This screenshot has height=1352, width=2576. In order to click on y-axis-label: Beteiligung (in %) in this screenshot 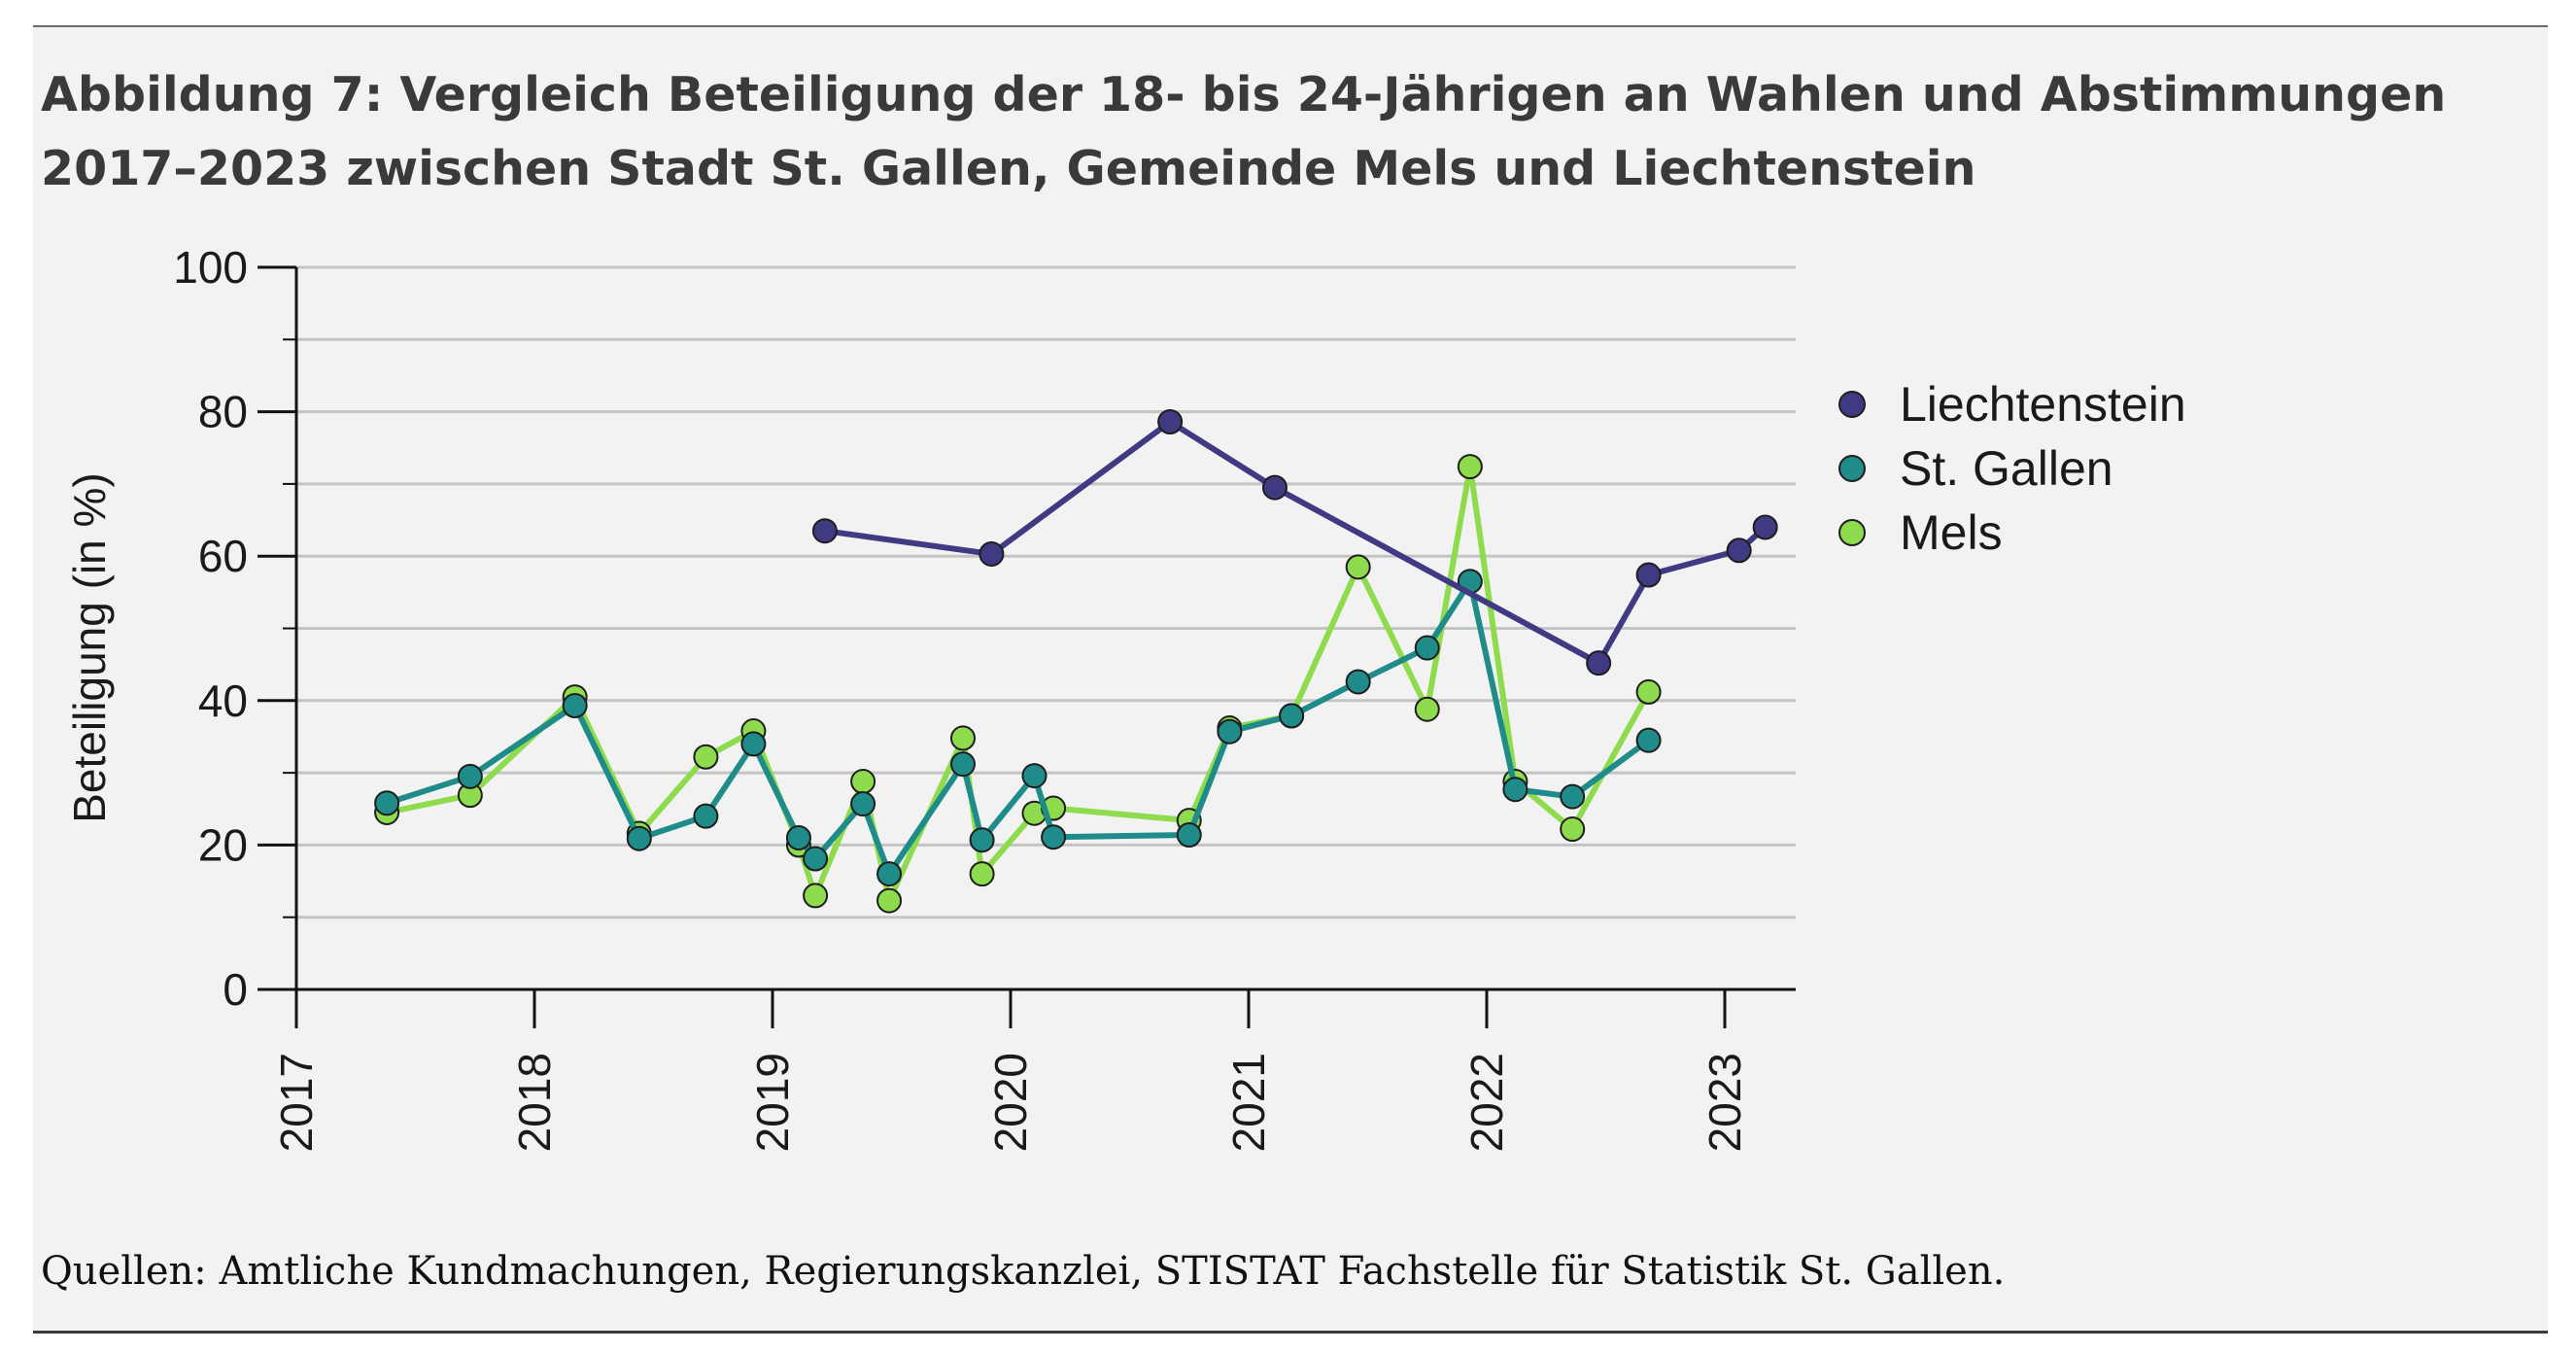, I will do `click(89, 647)`.